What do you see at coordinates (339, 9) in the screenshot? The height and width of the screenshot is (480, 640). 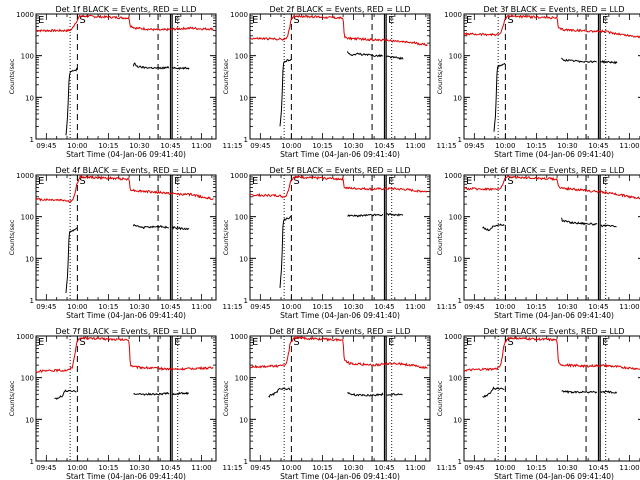 I see `panel-title: Det 2f BLACK = Events, RED = LLD` at bounding box center [339, 9].